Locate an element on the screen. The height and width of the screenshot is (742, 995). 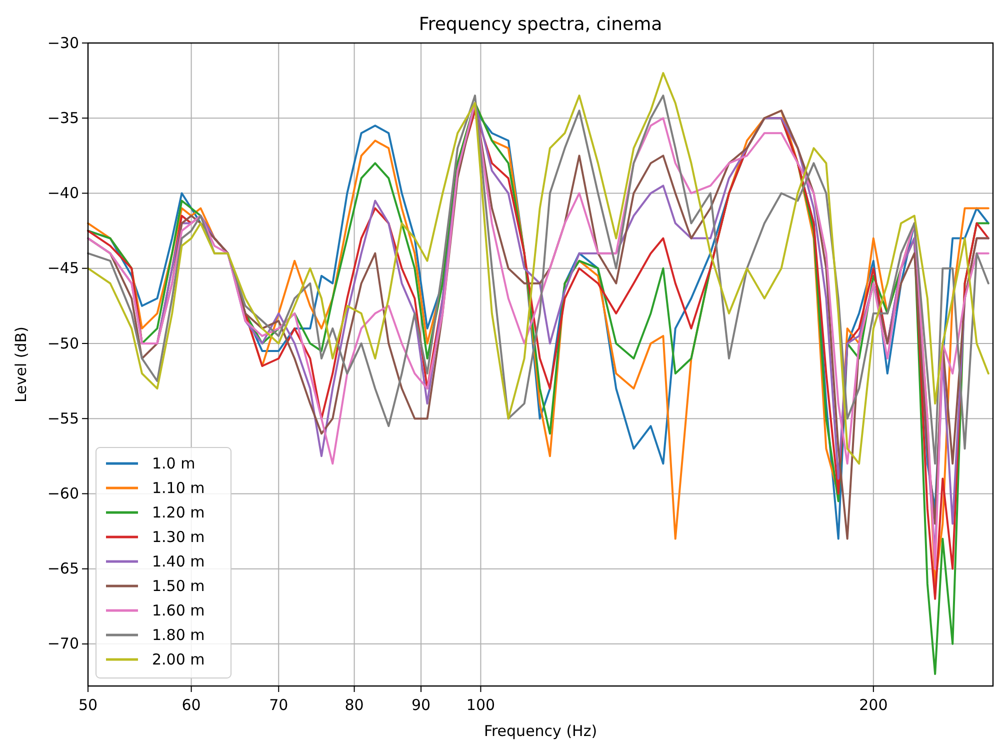
y-tick-label: −50 is located at coordinates (63, 343).